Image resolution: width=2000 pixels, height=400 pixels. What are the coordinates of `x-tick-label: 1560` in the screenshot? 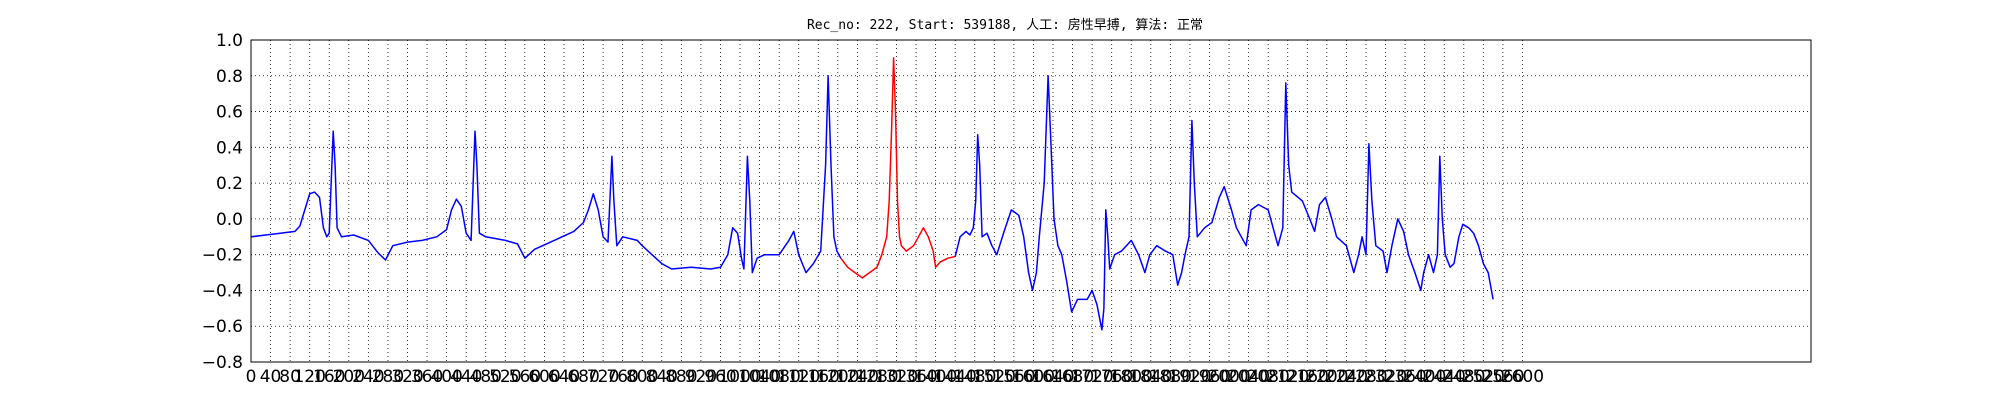 It's located at (1013, 377).